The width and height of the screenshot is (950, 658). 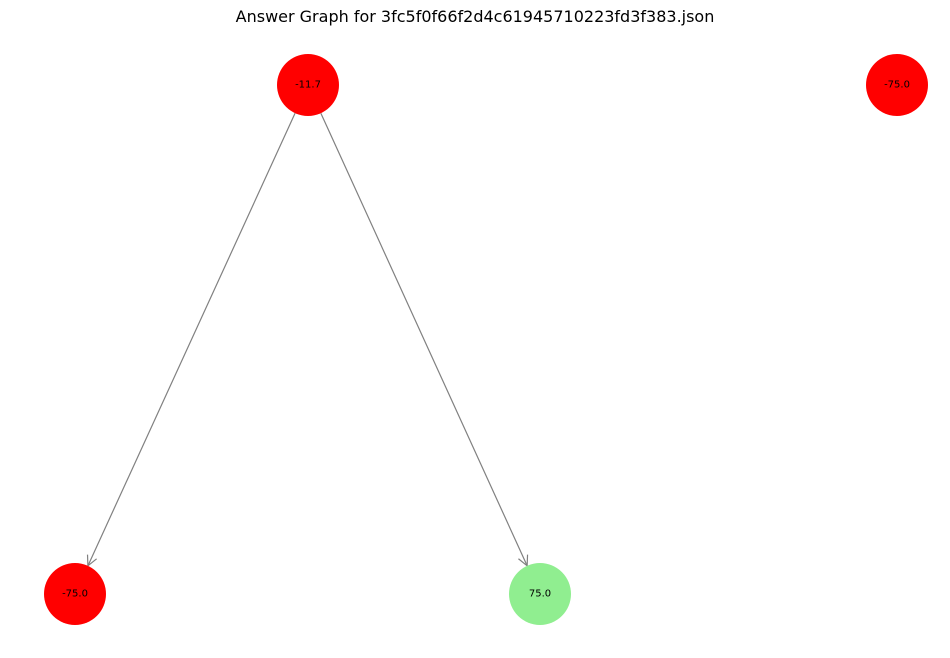 I want to click on graph-node-n3: 75.0, so click(x=540, y=594).